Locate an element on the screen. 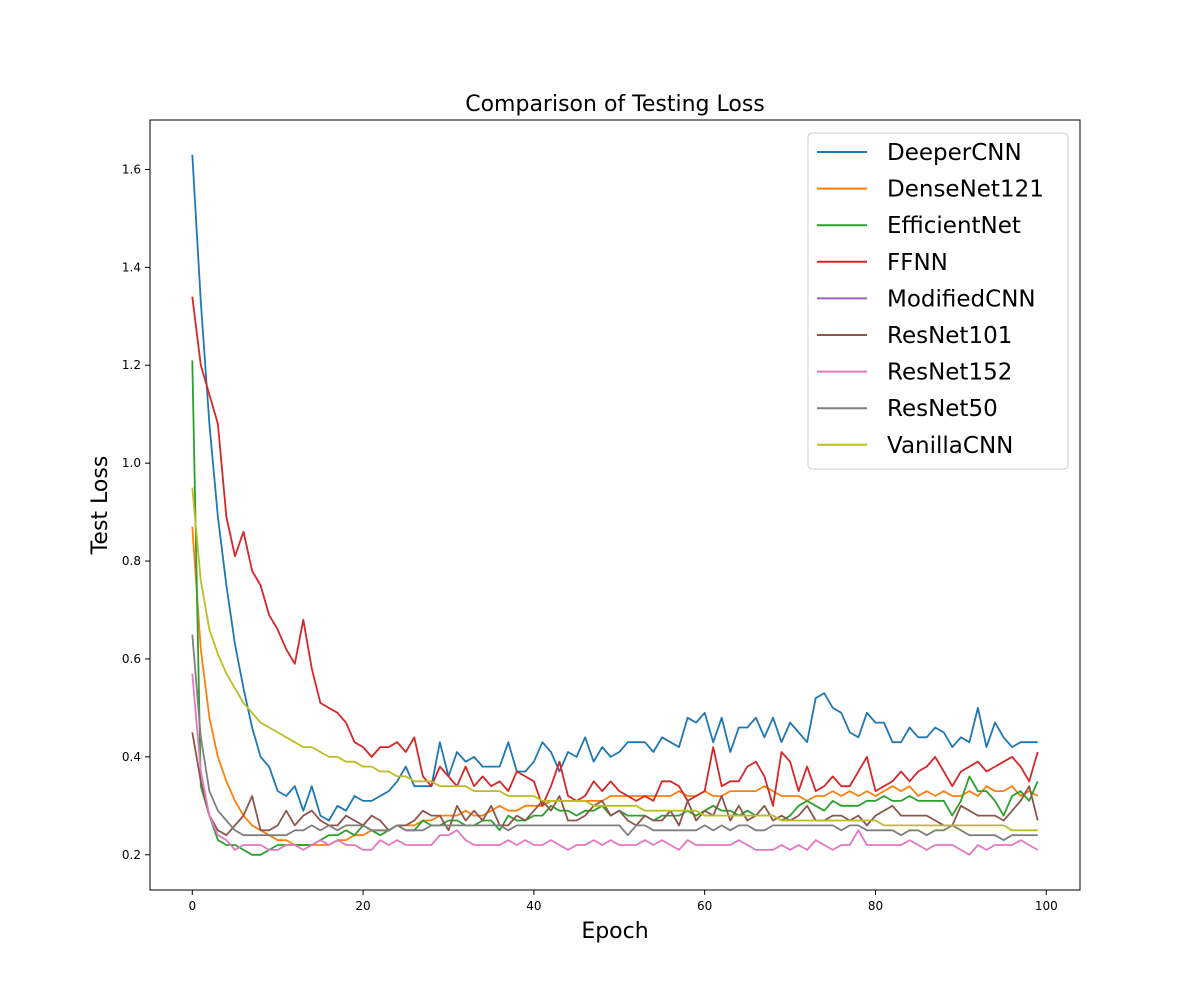 The width and height of the screenshot is (1200, 1000). series-line-resnet152 is located at coordinates (615, 764).